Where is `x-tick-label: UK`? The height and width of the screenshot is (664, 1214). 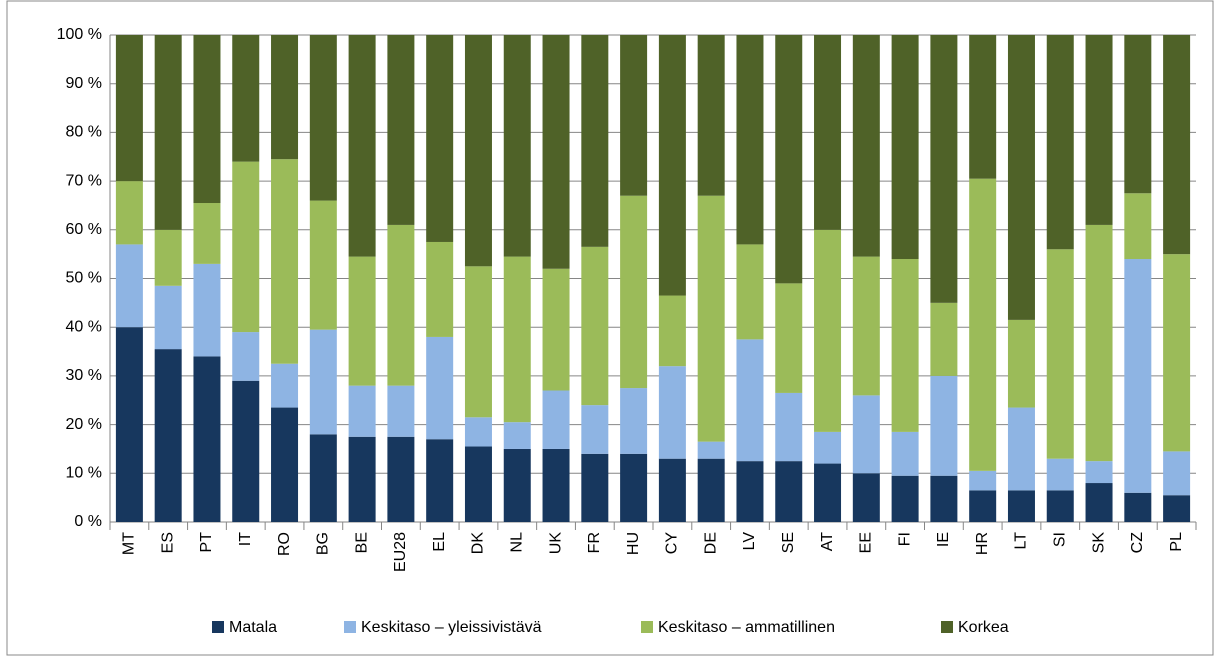 x-tick-label: UK is located at coordinates (555, 543).